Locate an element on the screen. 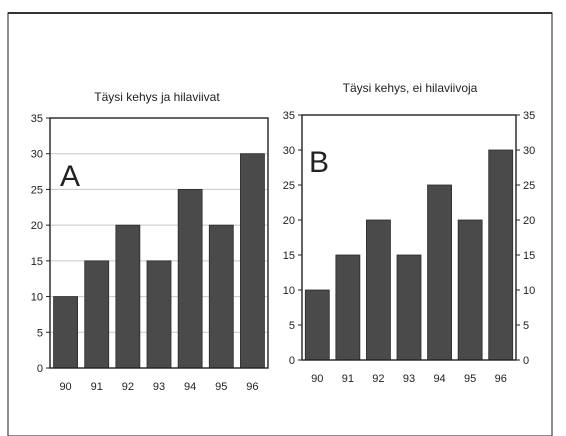 The height and width of the screenshot is (436, 566). chart-b-x-tick-label: 94 is located at coordinates (439, 379).